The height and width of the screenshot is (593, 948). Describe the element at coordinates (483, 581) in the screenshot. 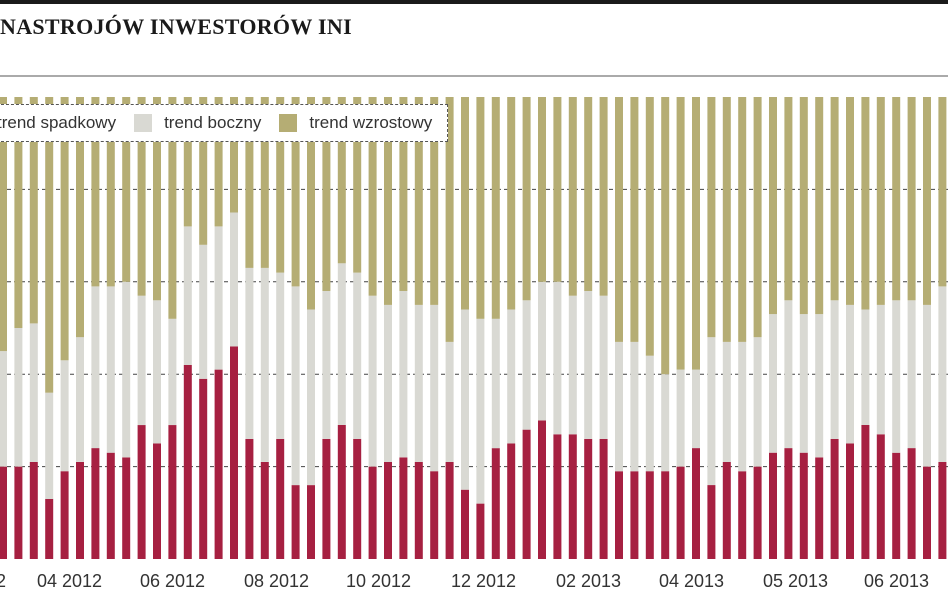

I see `x-tick-label-5: 12 2012` at that location.